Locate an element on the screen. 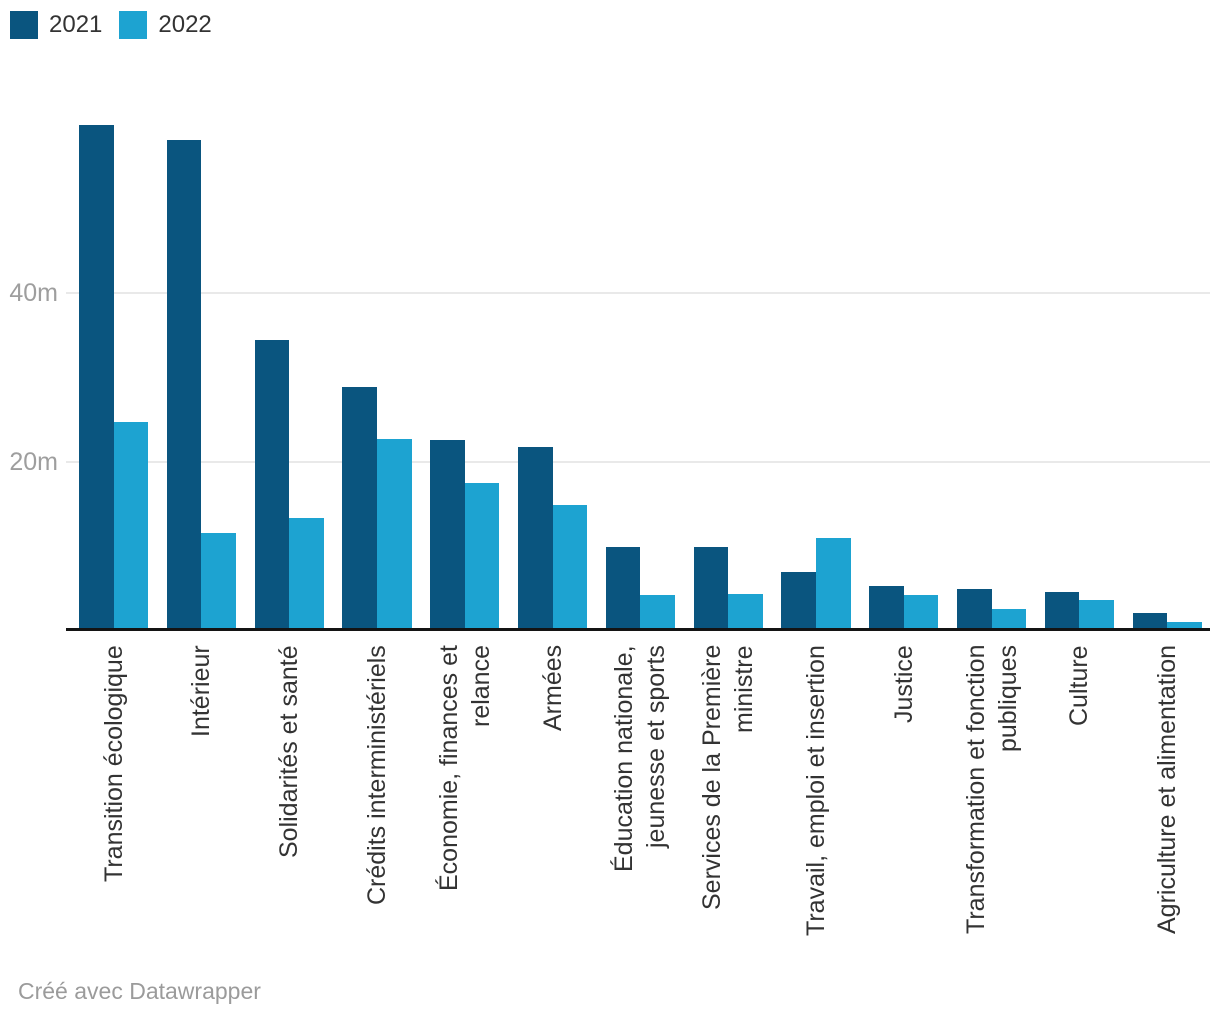 Image resolution: width=1220 pixels, height=1020 pixels. x-axis-label-wrap: Crédits interministériels is located at coordinates (377, 810).